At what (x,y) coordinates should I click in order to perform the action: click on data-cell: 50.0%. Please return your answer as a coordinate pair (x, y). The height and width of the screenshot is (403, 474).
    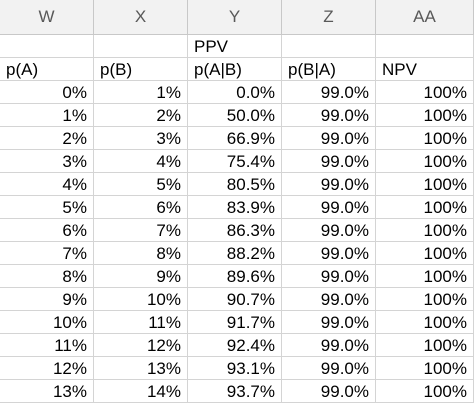
    Looking at the image, I should click on (235, 115).